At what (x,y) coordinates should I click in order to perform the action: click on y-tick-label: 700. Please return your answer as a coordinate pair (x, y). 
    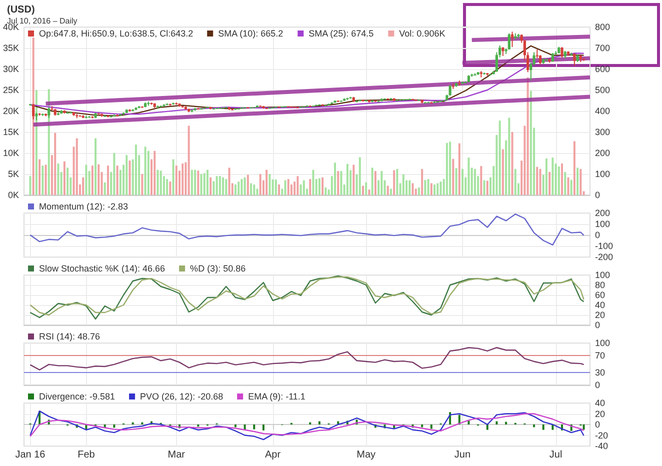
    Looking at the image, I should click on (602, 48).